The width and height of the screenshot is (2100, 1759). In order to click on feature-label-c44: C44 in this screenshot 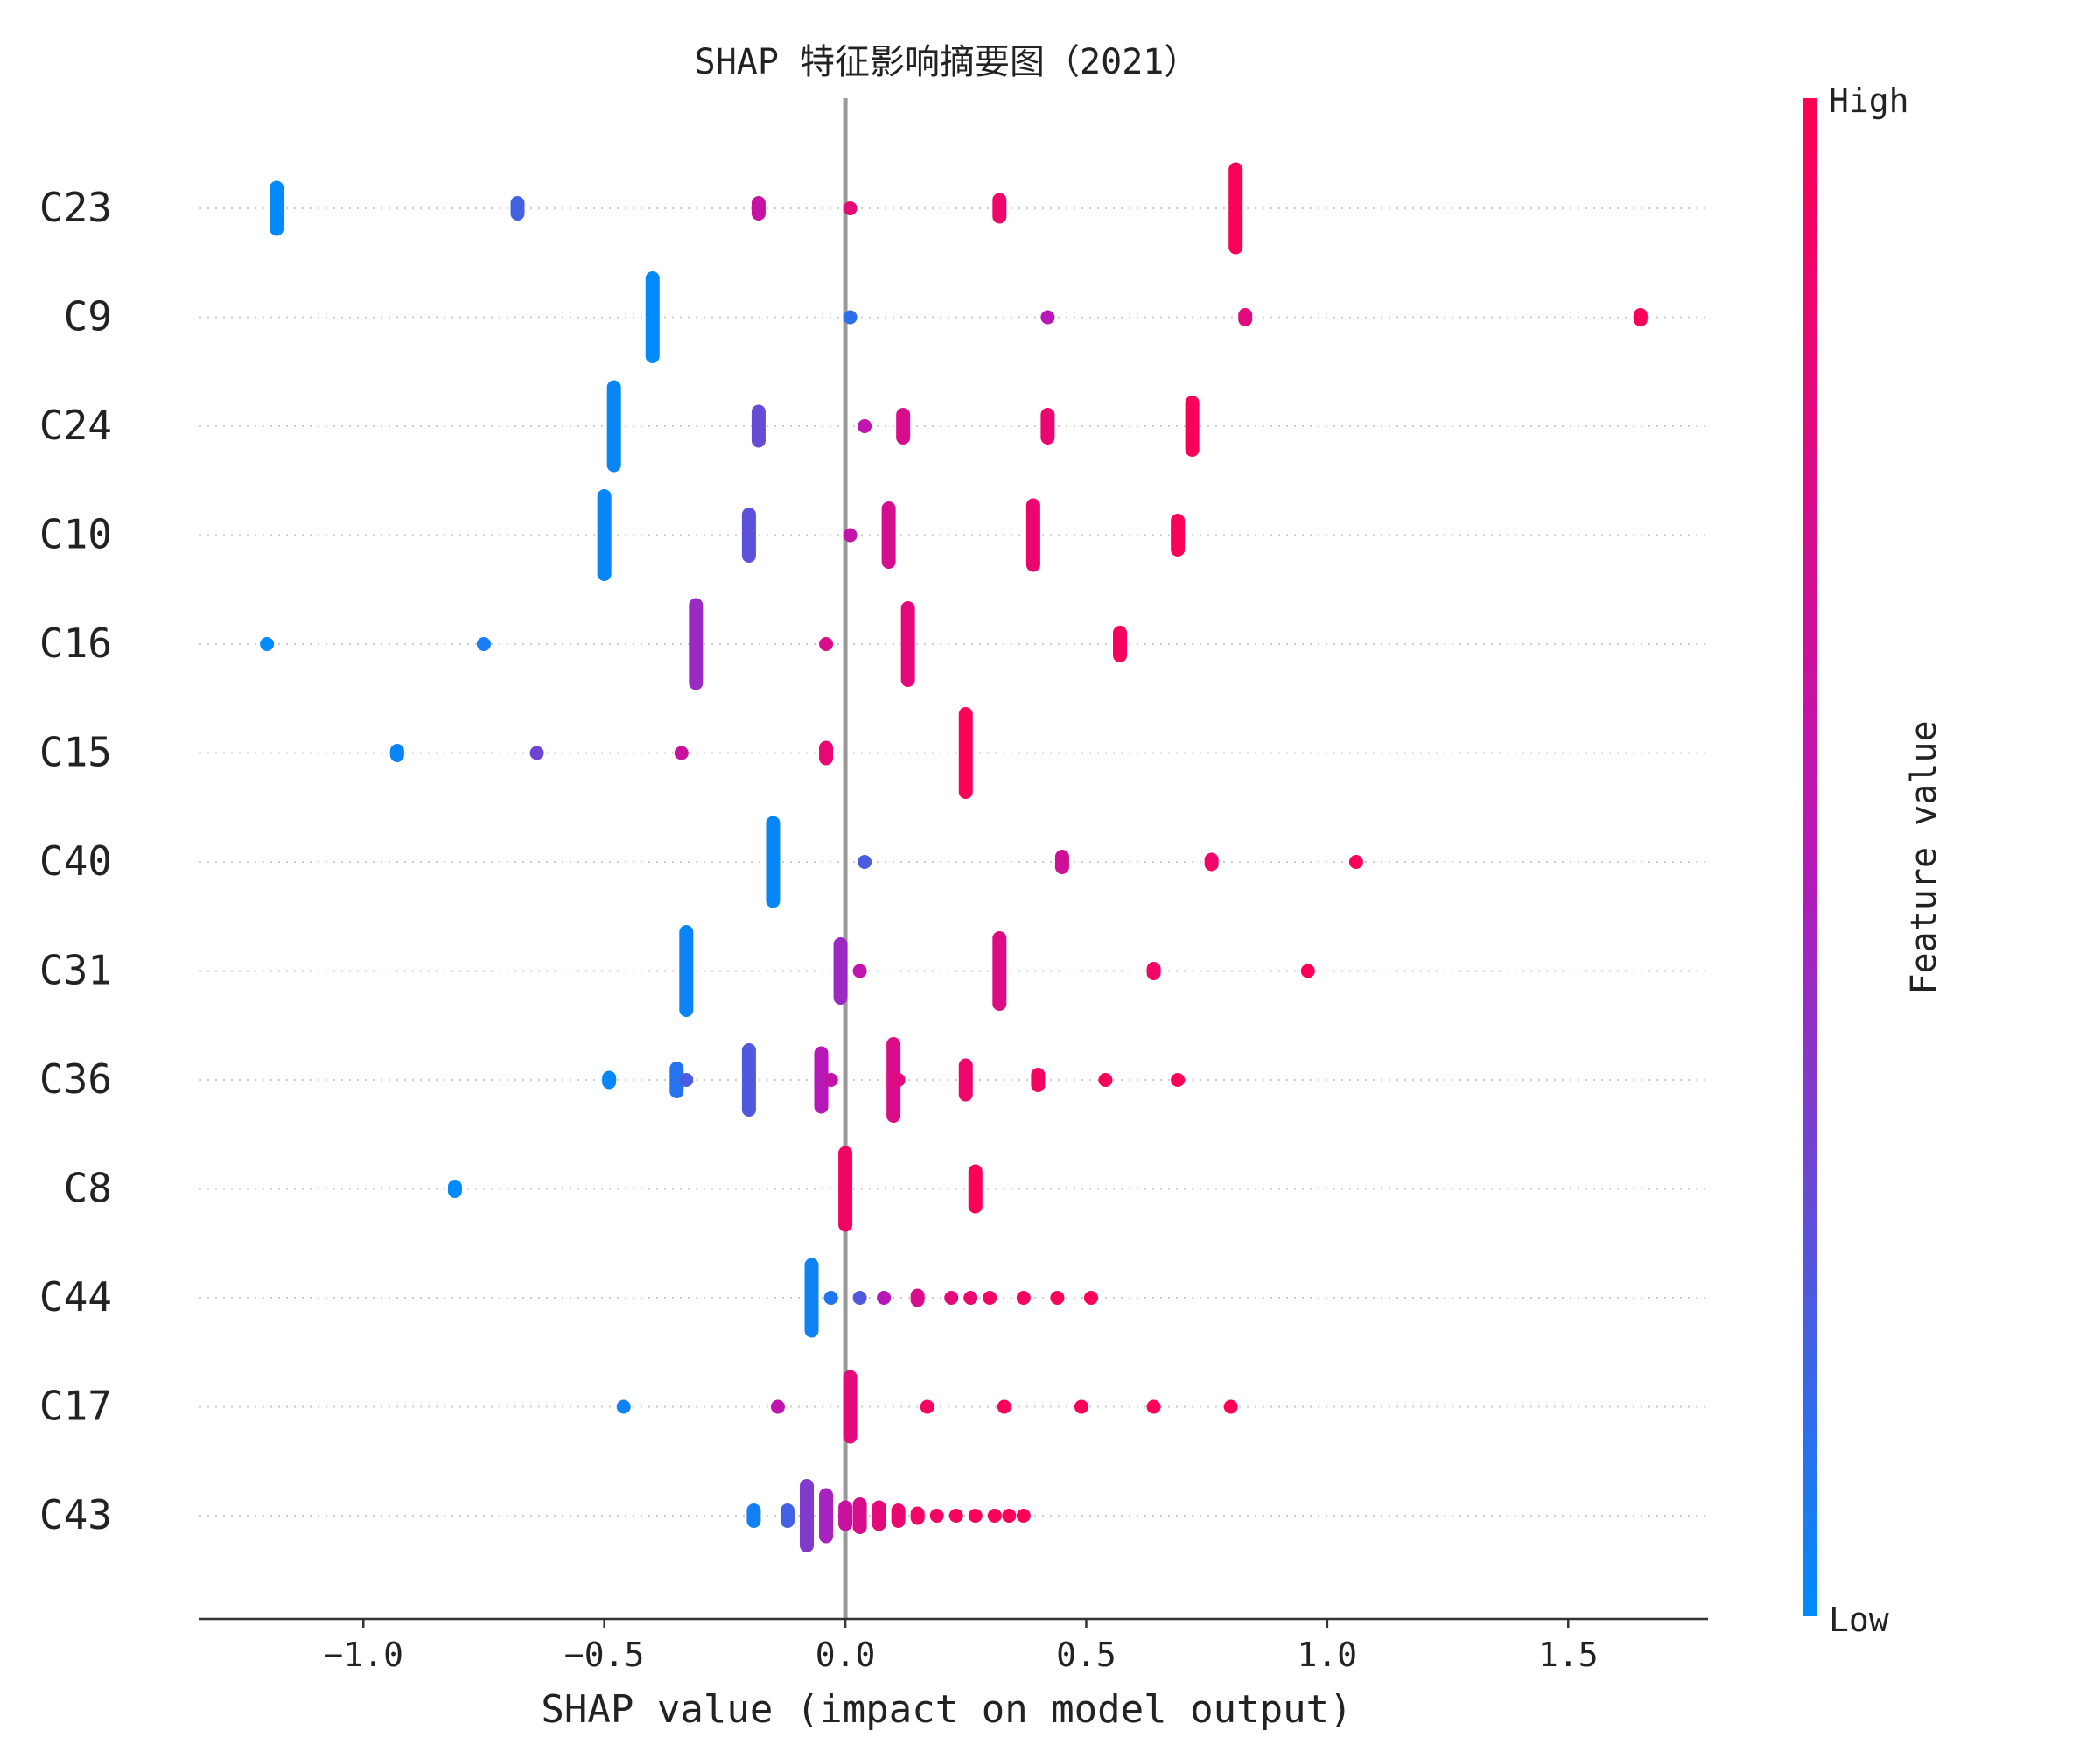, I will do `click(75, 1297)`.